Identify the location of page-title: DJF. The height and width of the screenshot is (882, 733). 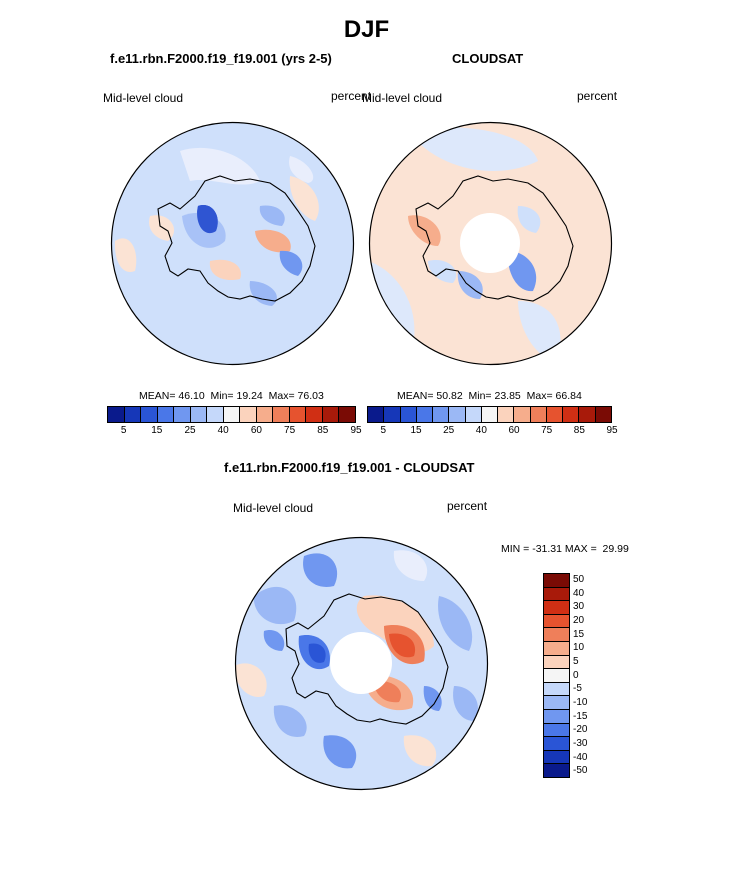
(366, 29).